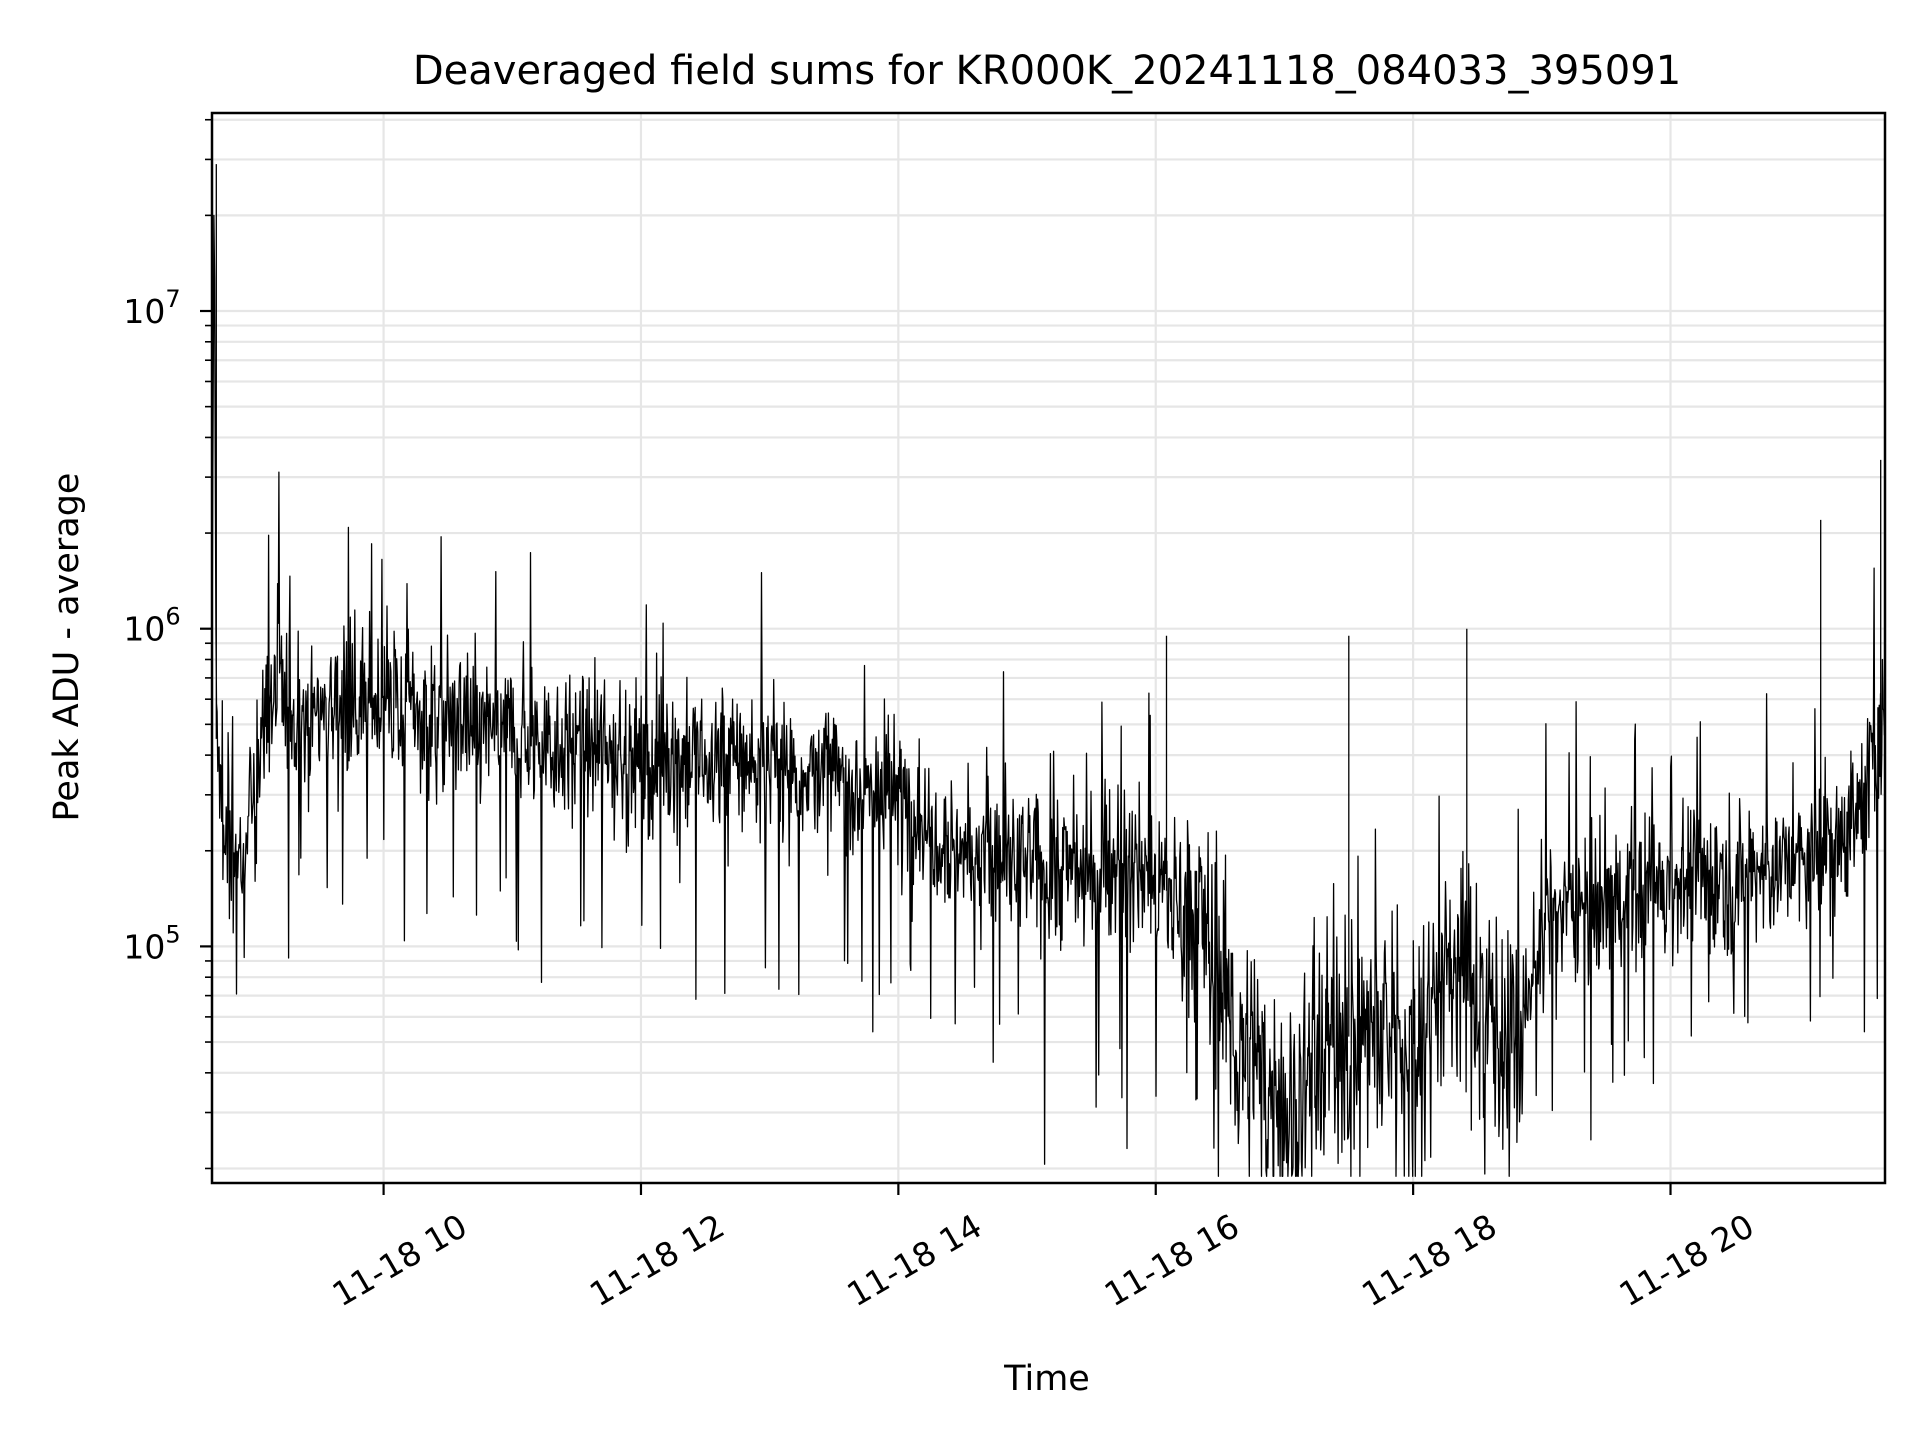 The image size is (1920, 1440). Describe the element at coordinates (151, 626) in the screenshot. I see `y-tick-label: 106` at that location.